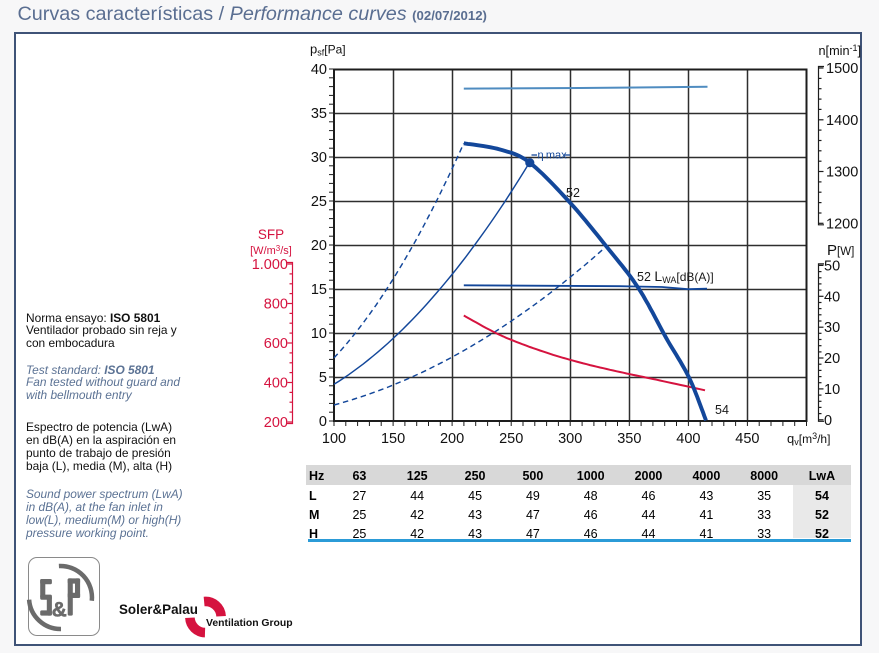 This screenshot has width=879, height=653. Describe the element at coordinates (319, 290) in the screenshot. I see `svg-text: 15` at that location.